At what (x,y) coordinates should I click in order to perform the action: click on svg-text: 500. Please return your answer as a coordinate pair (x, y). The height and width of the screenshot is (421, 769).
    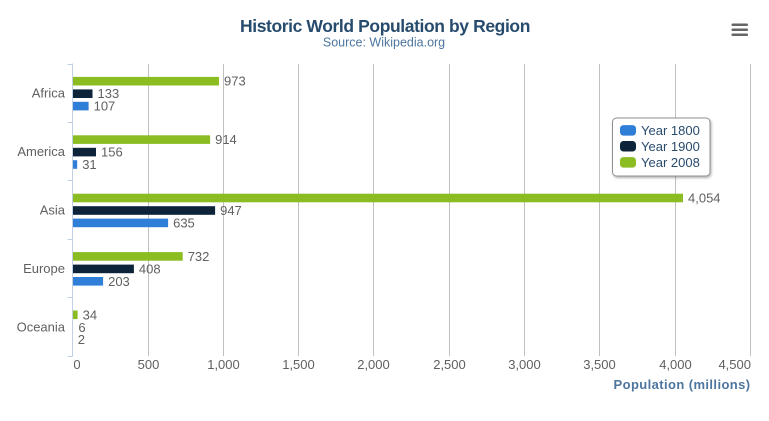
    Looking at the image, I should click on (149, 364).